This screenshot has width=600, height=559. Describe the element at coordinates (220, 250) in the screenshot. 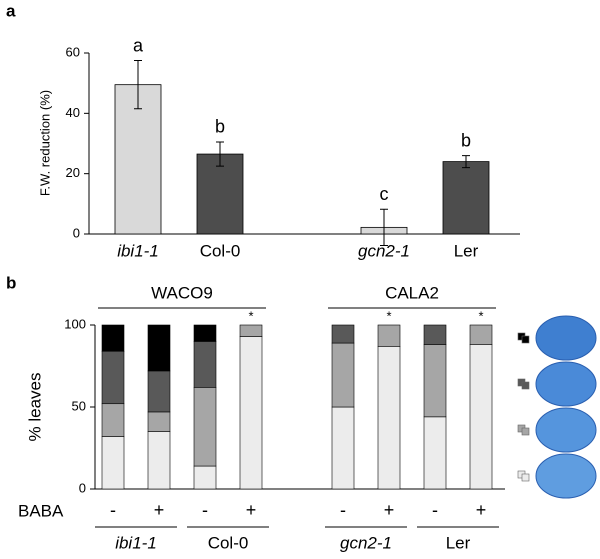

I see `x-tick-label: Col-0` at that location.